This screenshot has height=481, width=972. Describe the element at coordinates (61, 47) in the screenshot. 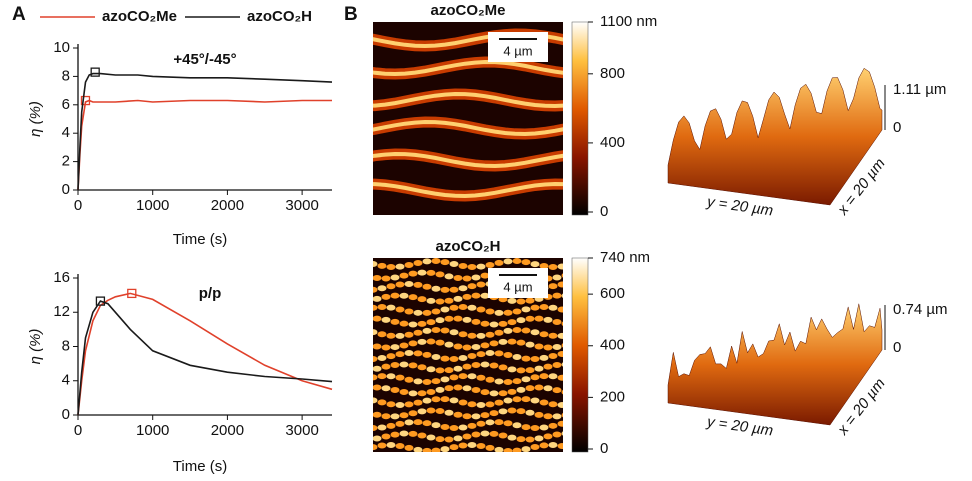

I see `y-tick-label: 10` at that location.